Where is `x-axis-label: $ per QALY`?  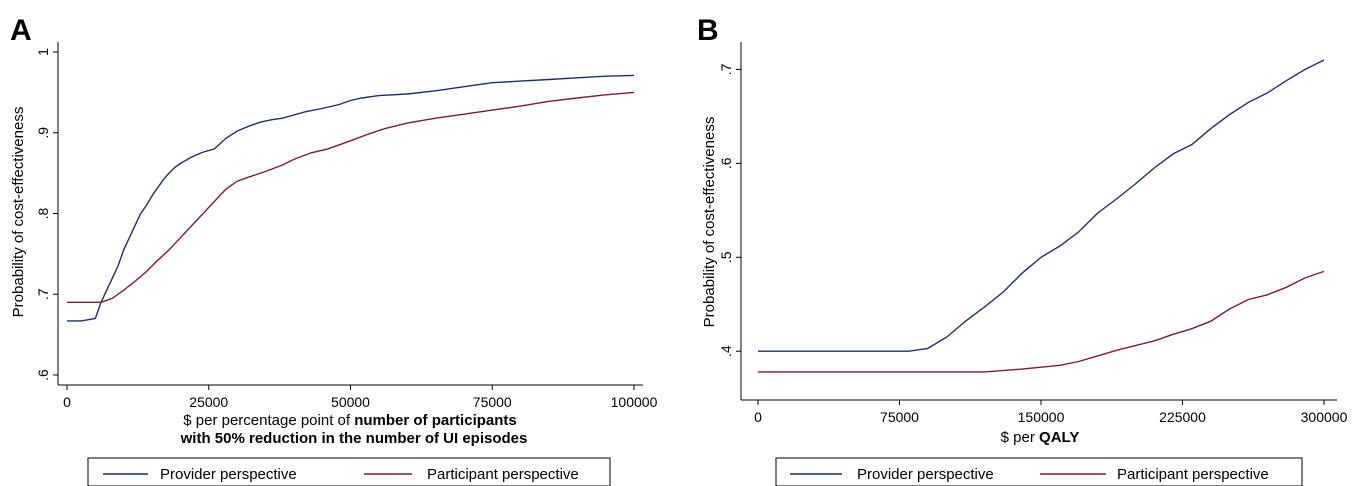 x-axis-label: $ per QALY is located at coordinates (1040, 437).